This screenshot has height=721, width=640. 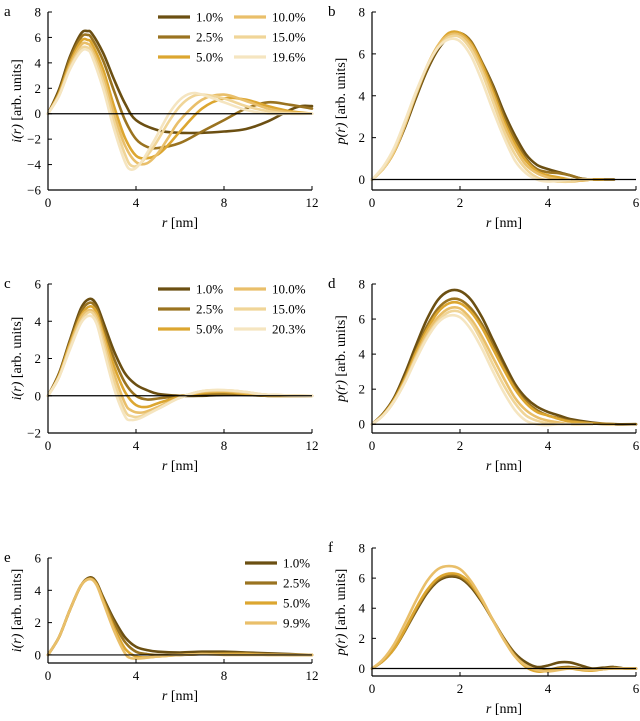 What do you see at coordinates (17, 101) in the screenshot?
I see `y-axis-label-a: i(r) [arb. units]` at bounding box center [17, 101].